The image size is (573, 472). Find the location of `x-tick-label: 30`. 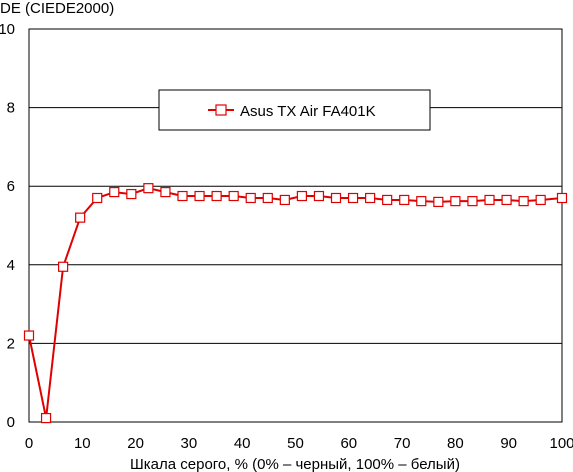

x-tick-label: 30 is located at coordinates (189, 443).